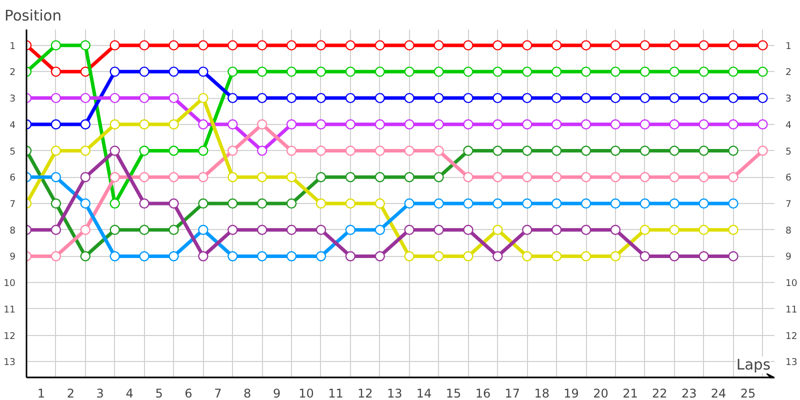 This screenshot has height=400, width=800. I want to click on y-tick-label: 6, so click(13, 178).